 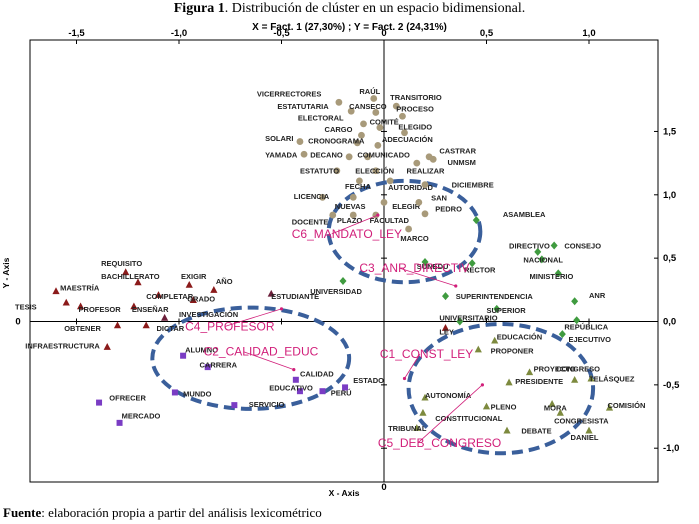 What do you see at coordinates (468, 418) in the screenshot?
I see `point-label: CONSTITUCIONAL` at bounding box center [468, 418].